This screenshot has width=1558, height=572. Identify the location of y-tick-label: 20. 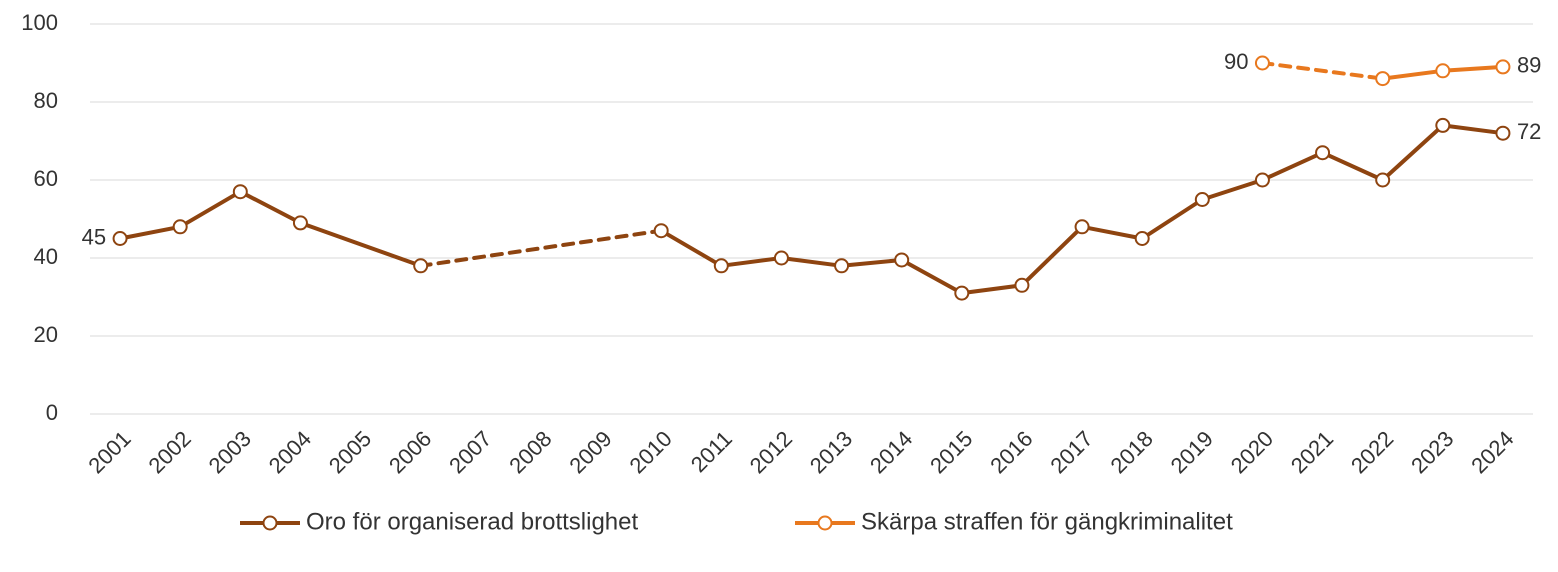
(46, 334).